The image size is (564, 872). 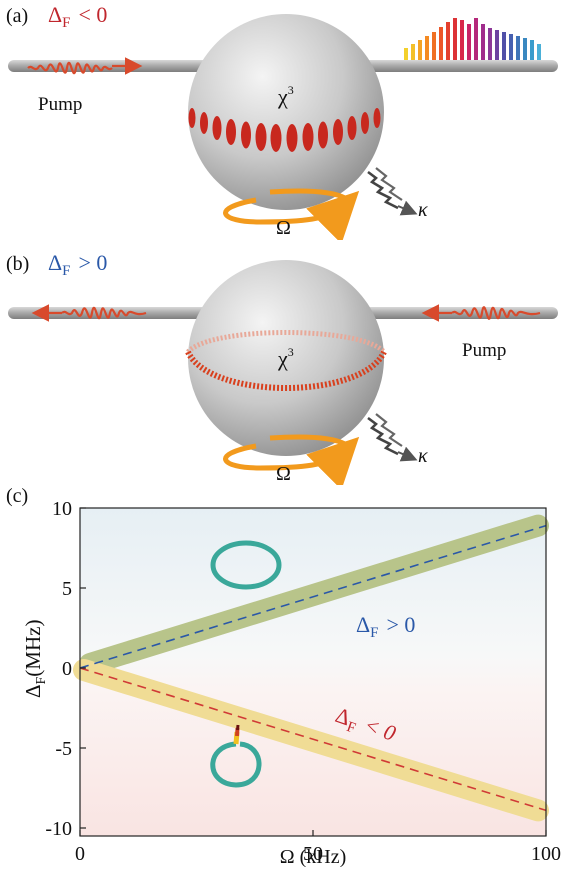 What do you see at coordinates (423, 456) in the screenshot?
I see `kappa-label-b: κ` at bounding box center [423, 456].